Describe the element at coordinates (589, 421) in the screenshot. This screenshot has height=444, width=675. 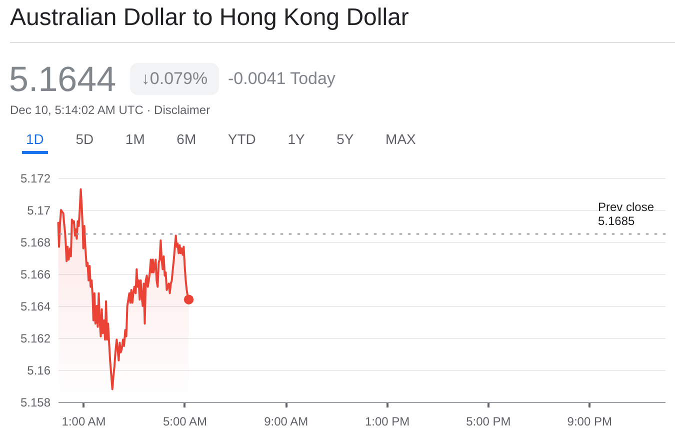
I see `x-tick-label: 9:00 PM` at that location.